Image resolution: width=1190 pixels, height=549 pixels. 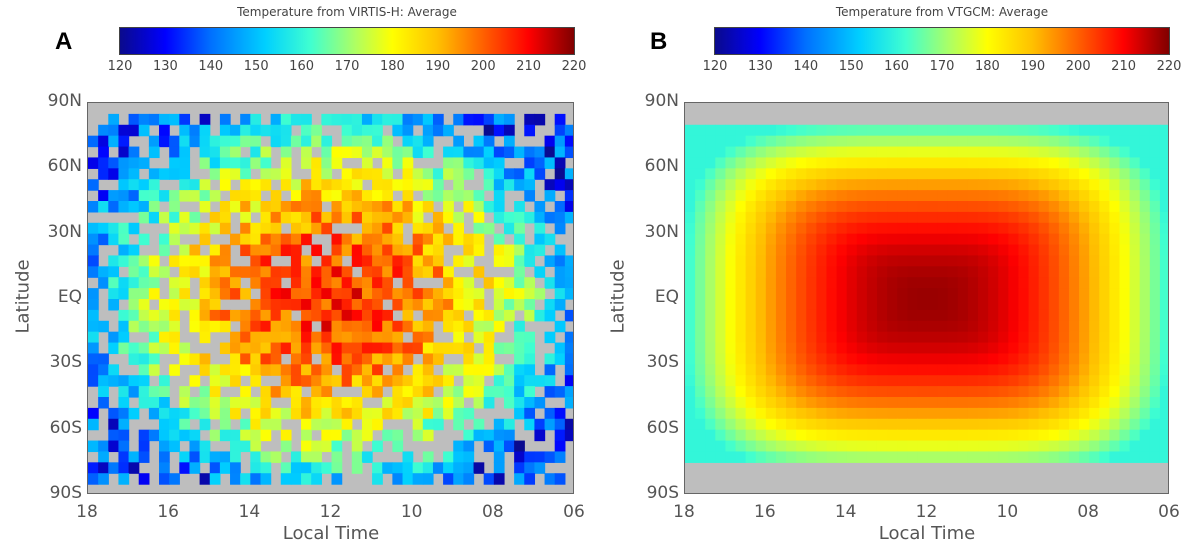 I want to click on y-tick-label: 90N, so click(x=661, y=101).